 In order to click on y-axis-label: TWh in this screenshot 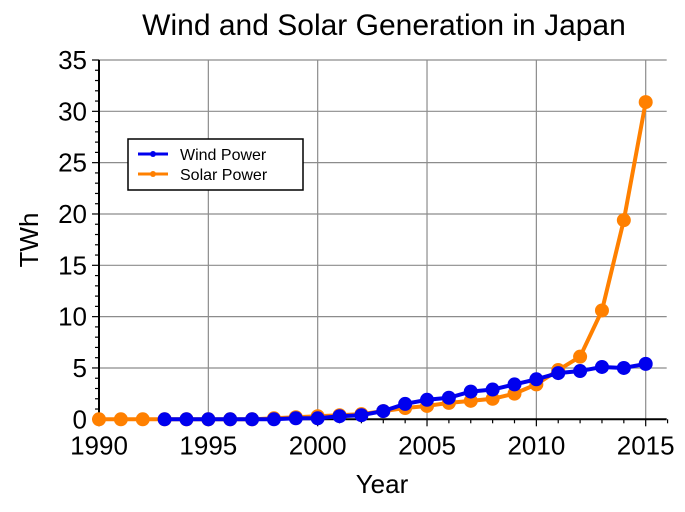, I will do `click(29, 240)`.